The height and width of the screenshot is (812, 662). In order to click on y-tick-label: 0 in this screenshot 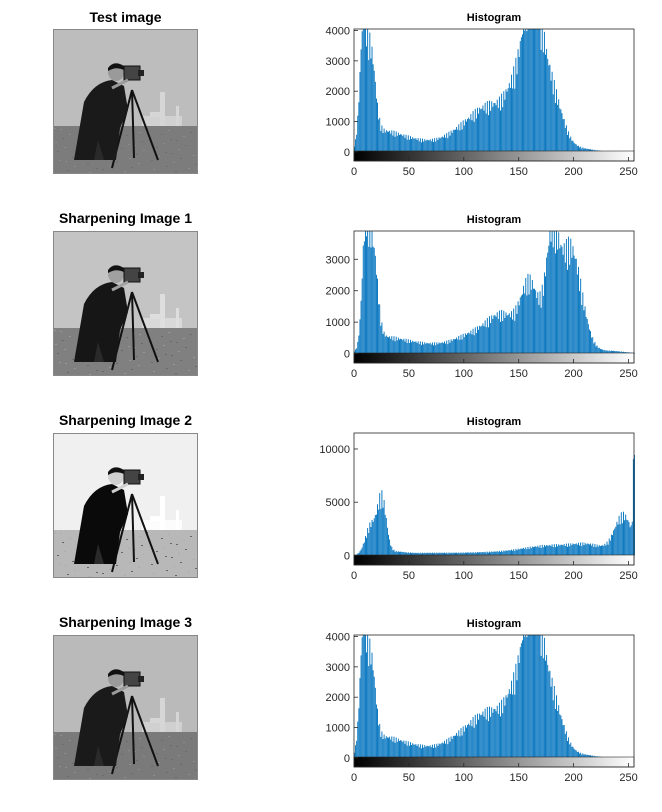, I will do `click(347, 153)`.